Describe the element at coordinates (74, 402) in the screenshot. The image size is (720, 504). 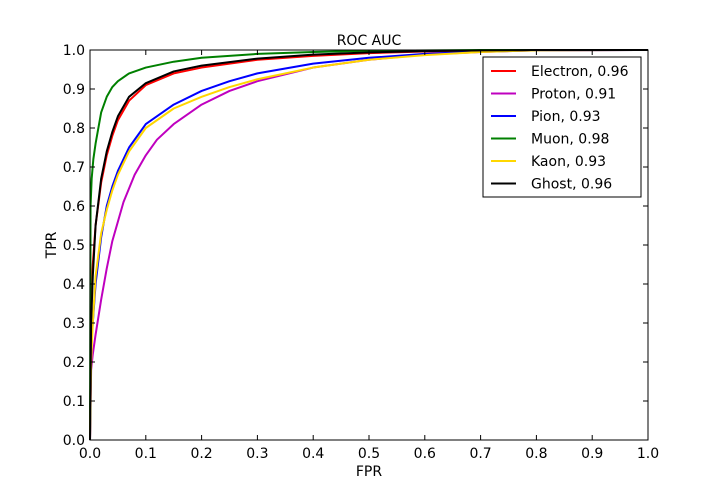
I see `y-tick-label: 0.1` at that location.